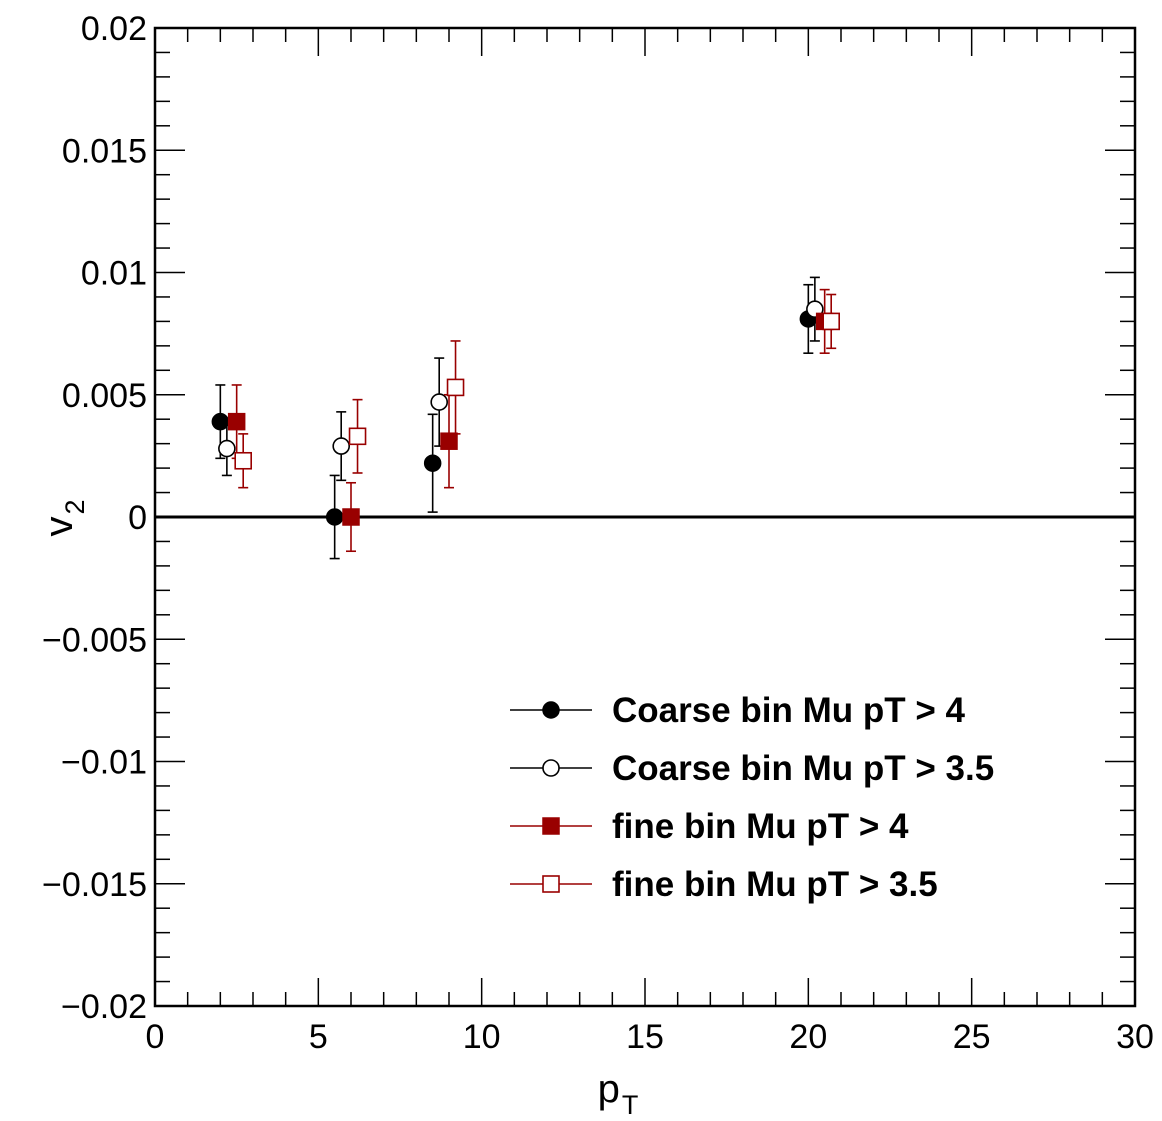 Image resolution: width=1162 pixels, height=1121 pixels. What do you see at coordinates (104, 396) in the screenshot?
I see `y-tick-label: 0.005` at bounding box center [104, 396].